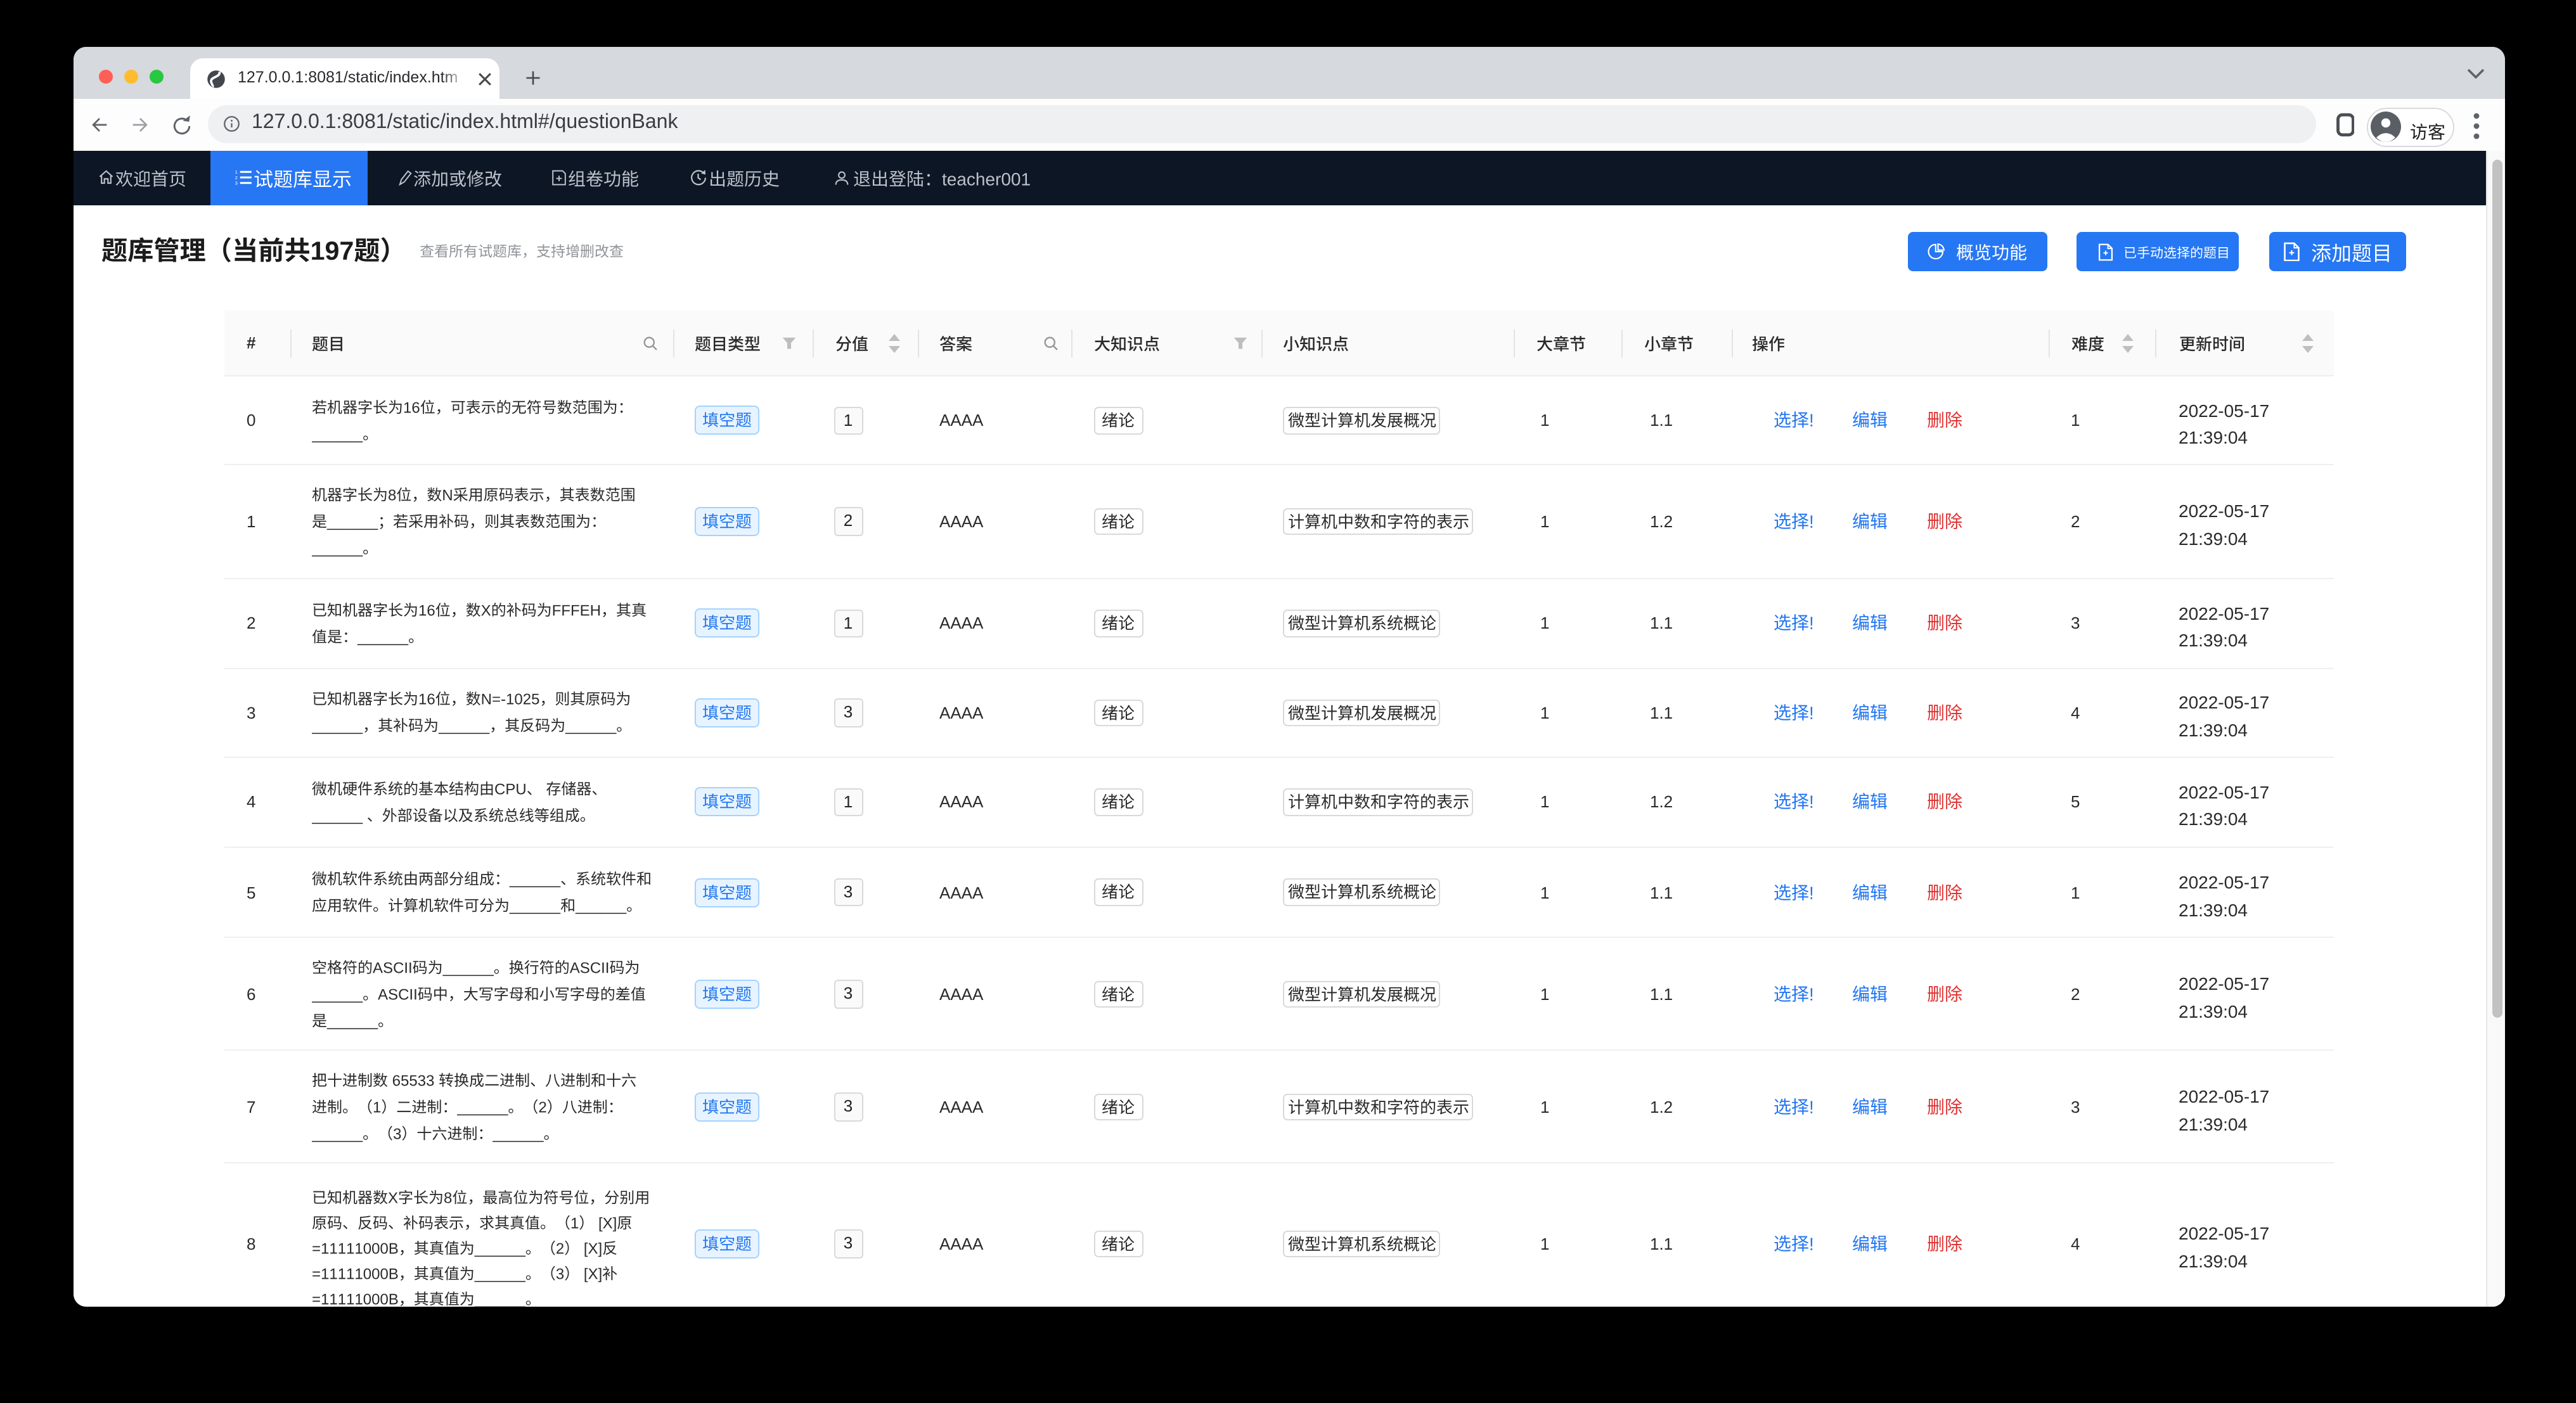 This screenshot has height=1403, width=2576. Describe the element at coordinates (236, 173) in the screenshot. I see `svg-text: 1` at that location.